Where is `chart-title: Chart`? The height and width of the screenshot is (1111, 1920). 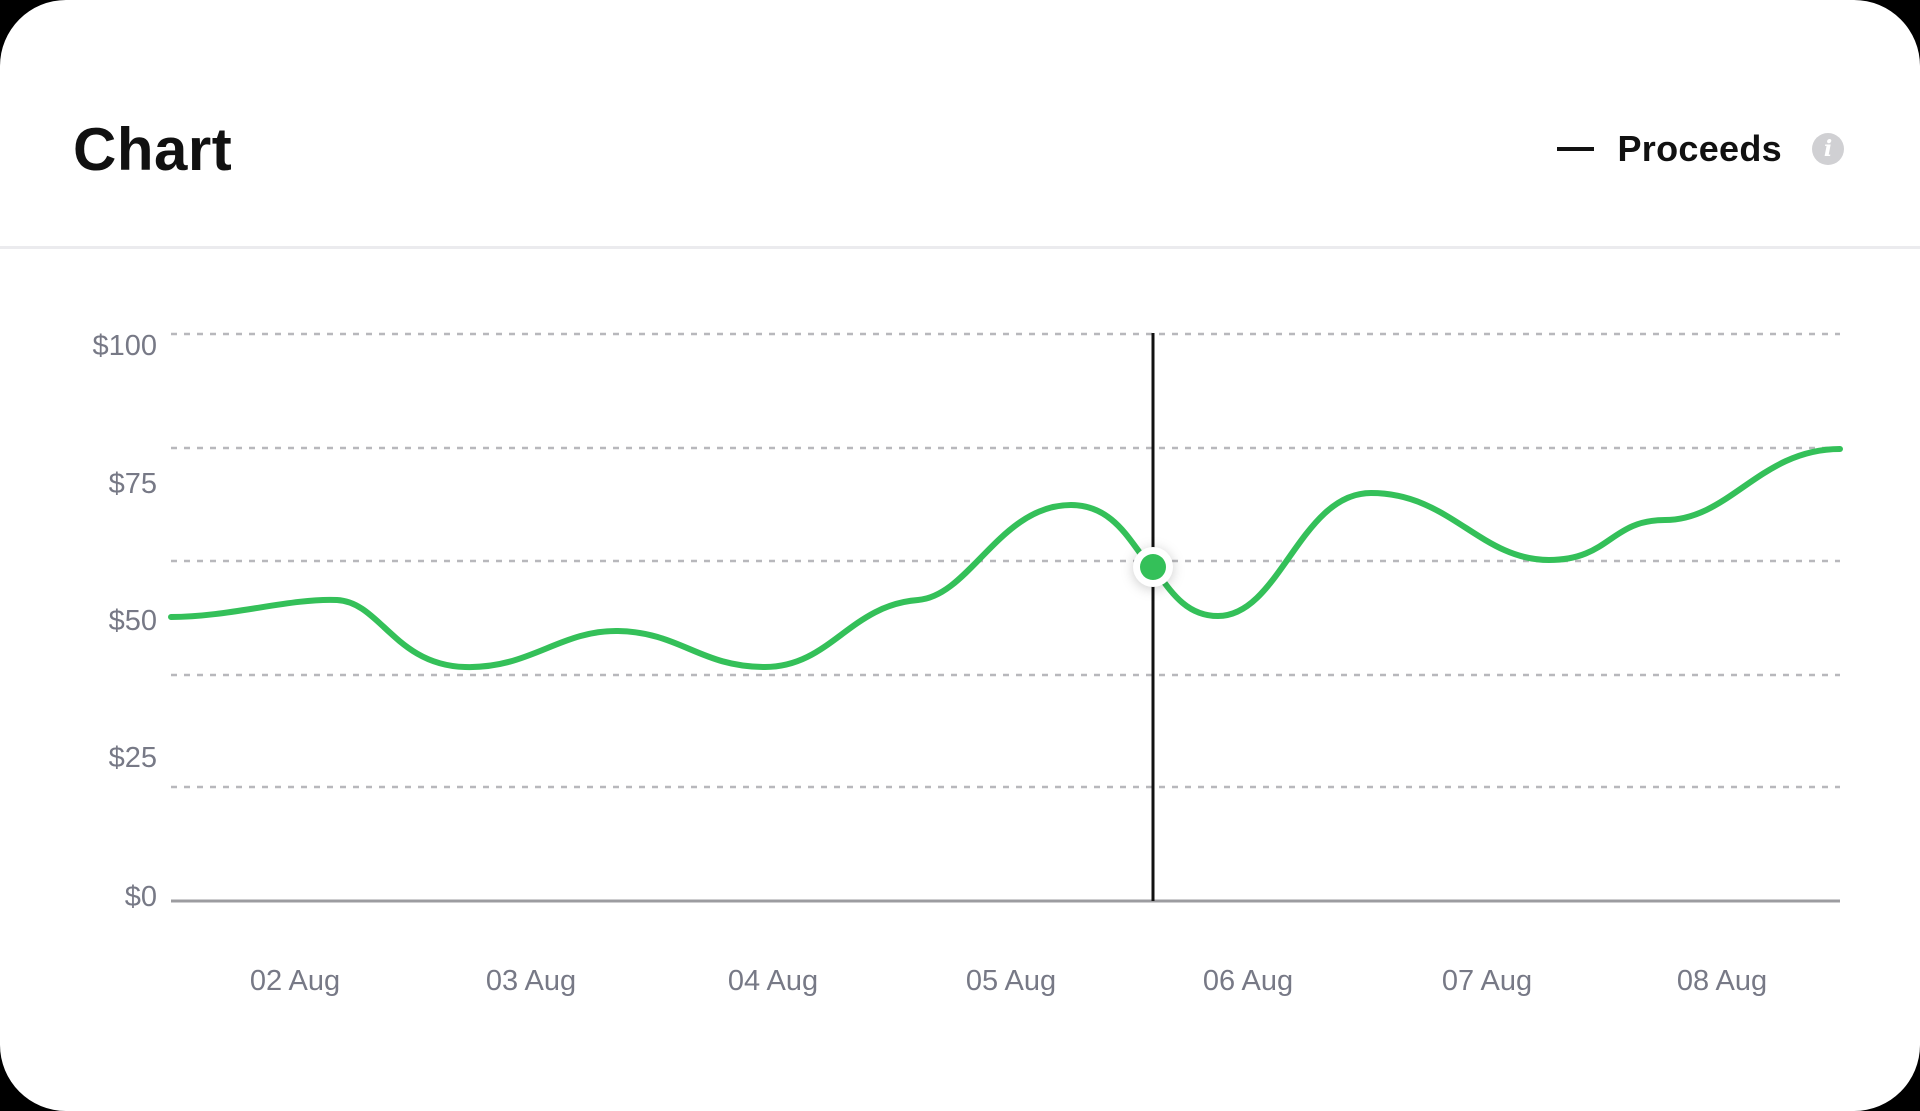
chart-title: Chart is located at coordinates (153, 149).